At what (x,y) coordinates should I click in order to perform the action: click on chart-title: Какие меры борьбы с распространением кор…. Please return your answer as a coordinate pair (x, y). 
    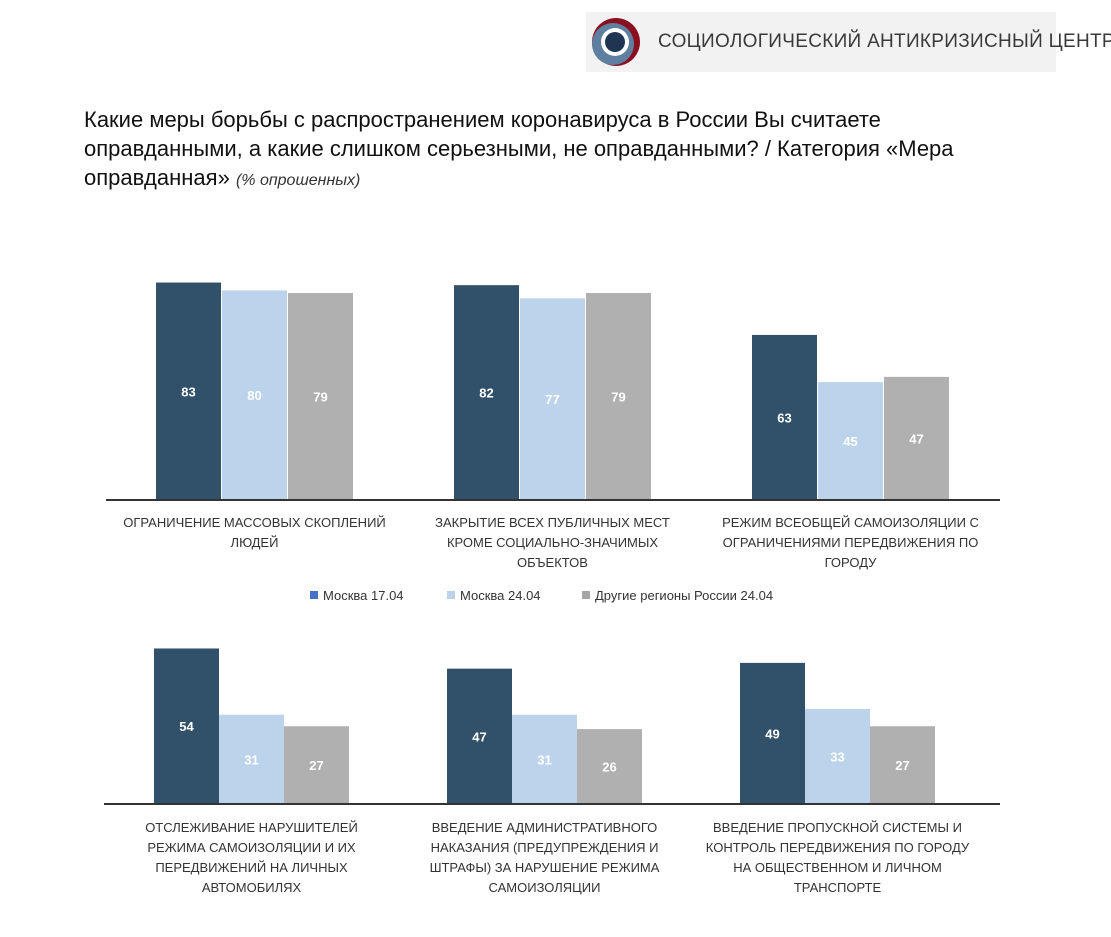
    Looking at the image, I should click on (534, 150).